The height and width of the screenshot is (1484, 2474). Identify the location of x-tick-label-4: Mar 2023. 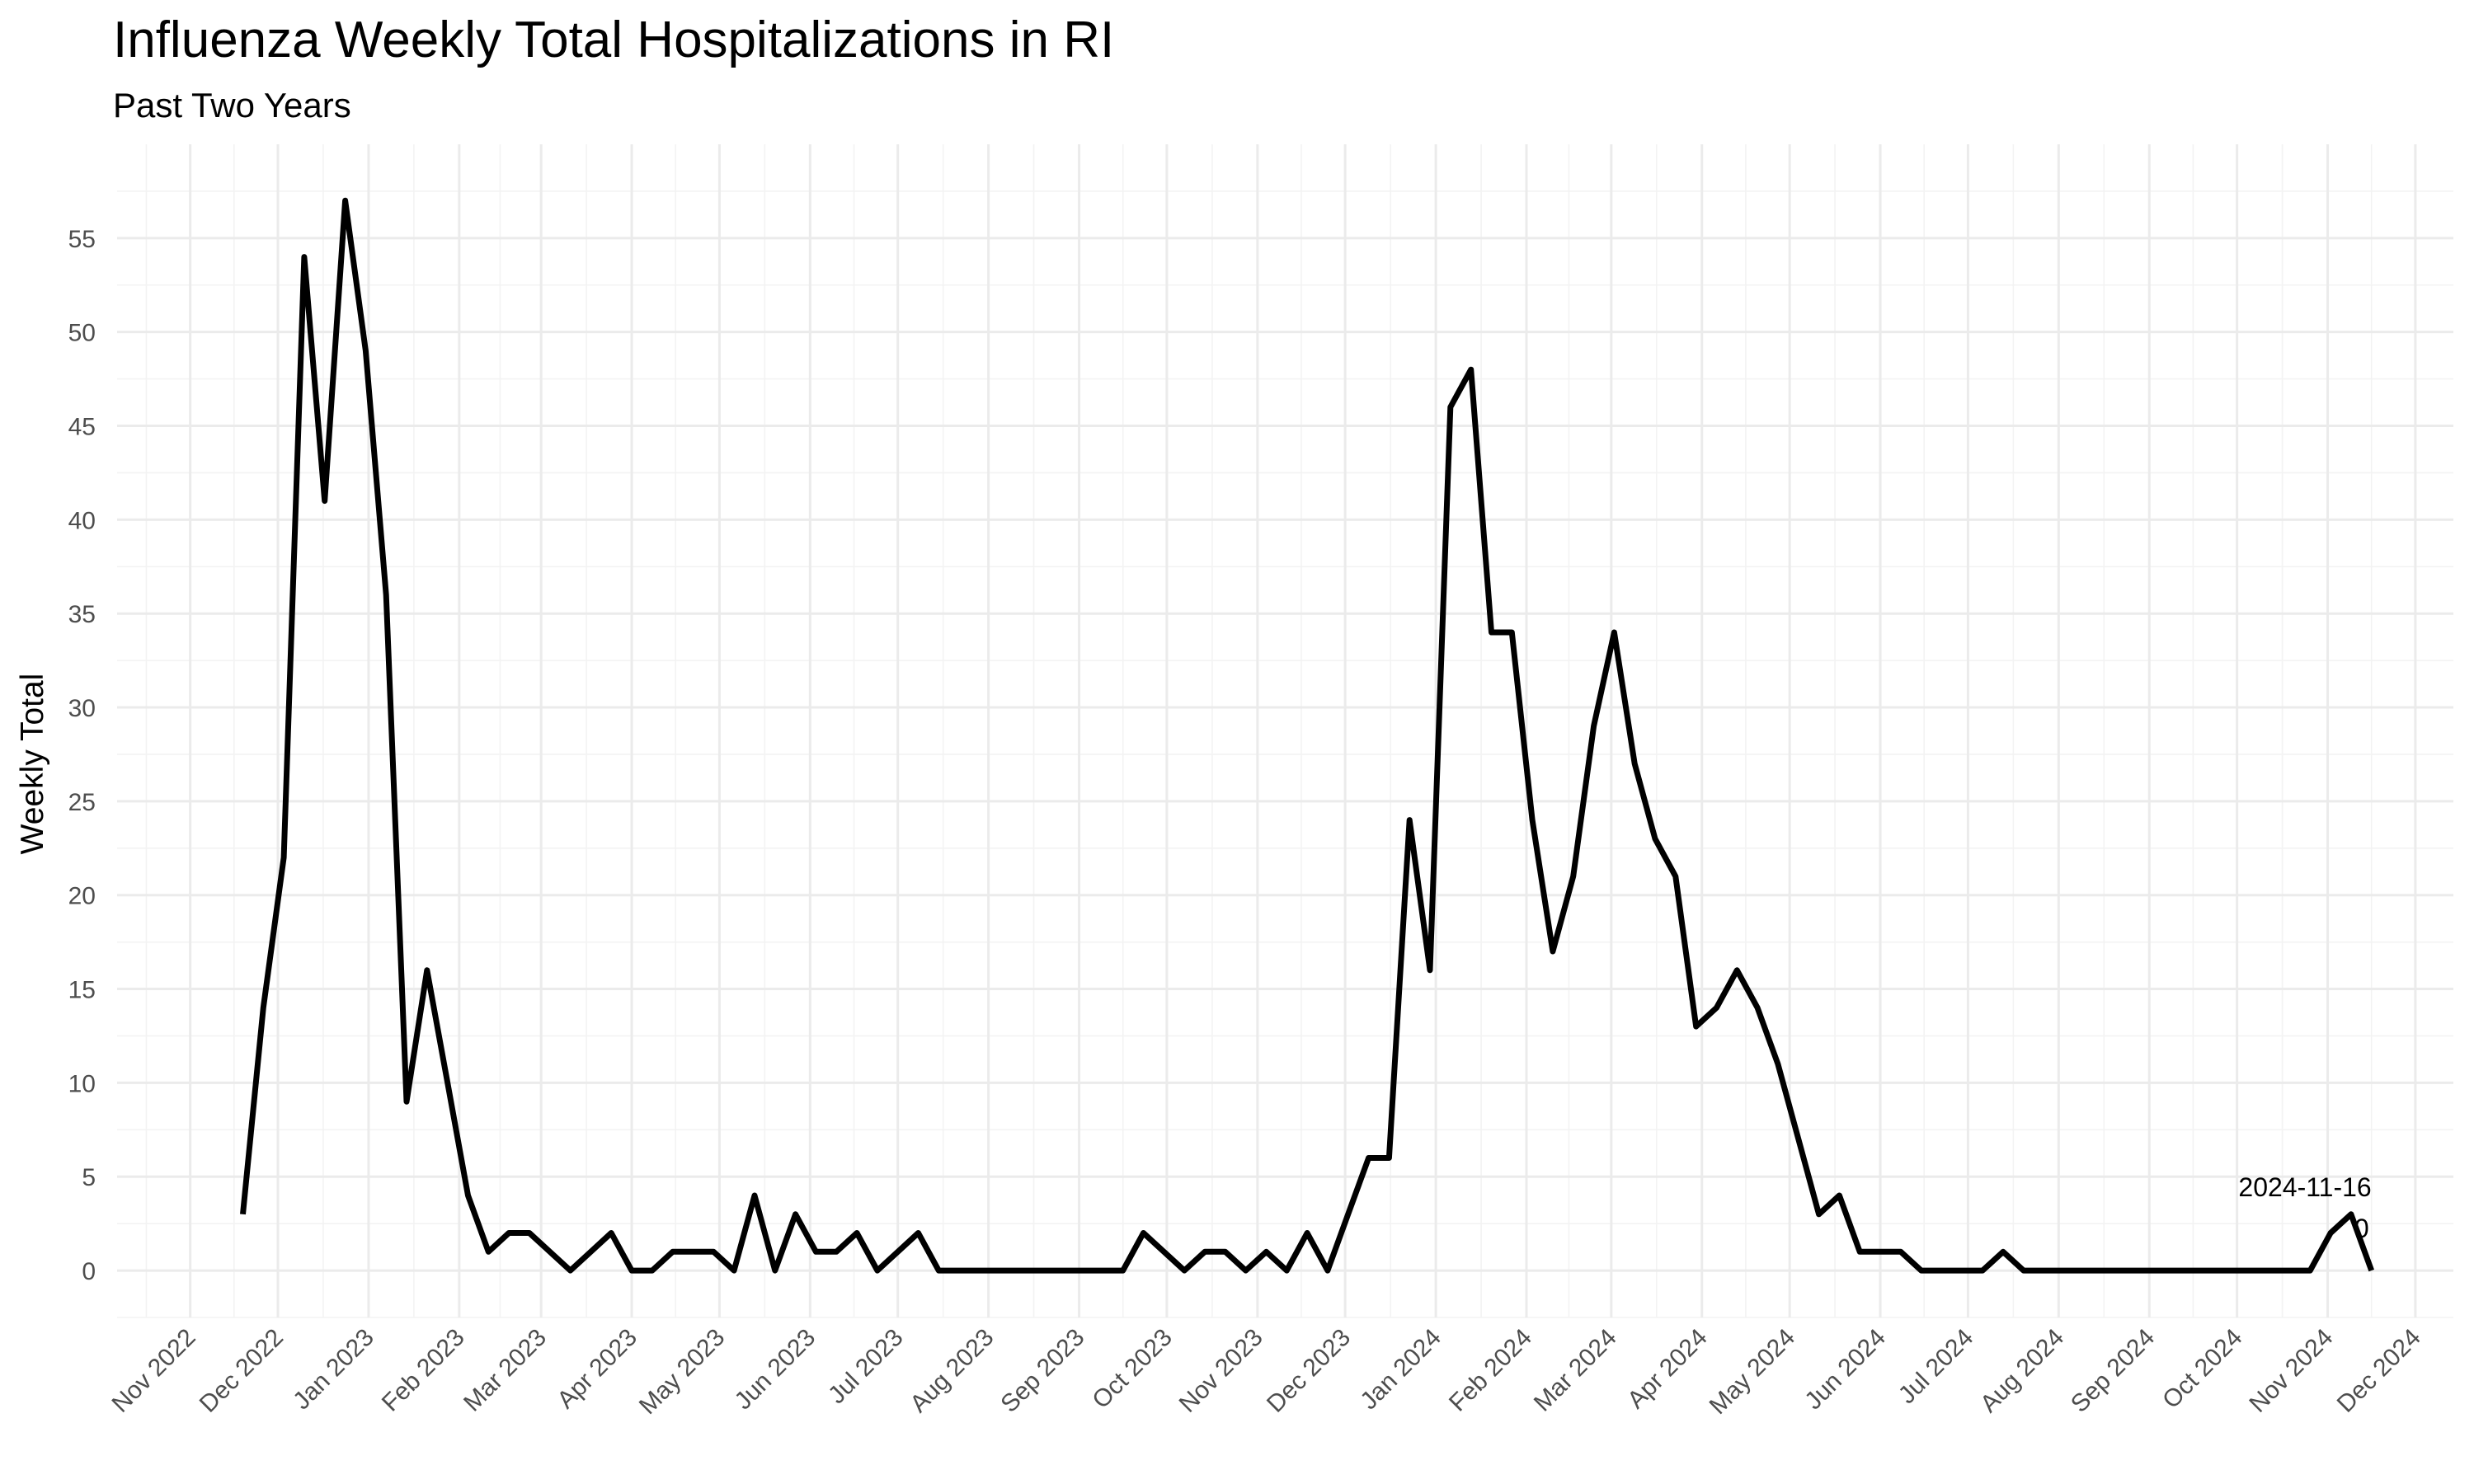
(505, 1370).